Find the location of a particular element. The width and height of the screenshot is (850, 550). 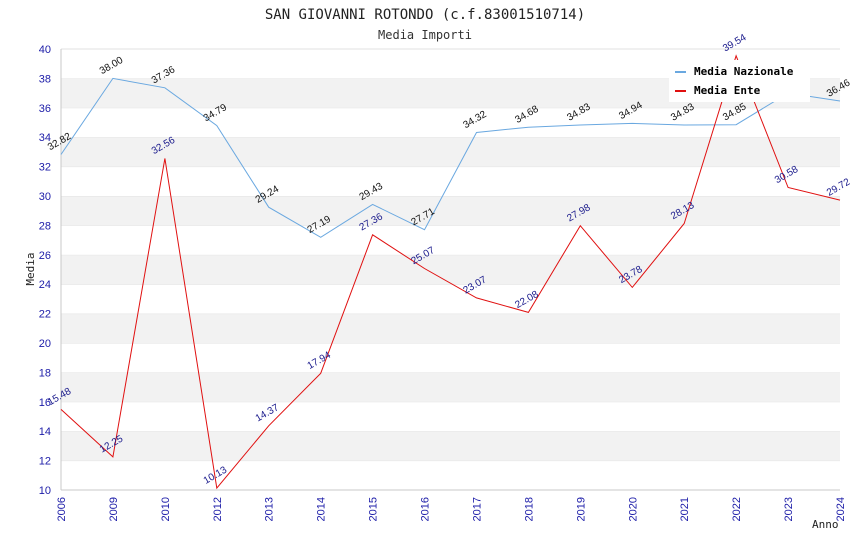

x-tick-label: 2024 is located at coordinates (841, 509).